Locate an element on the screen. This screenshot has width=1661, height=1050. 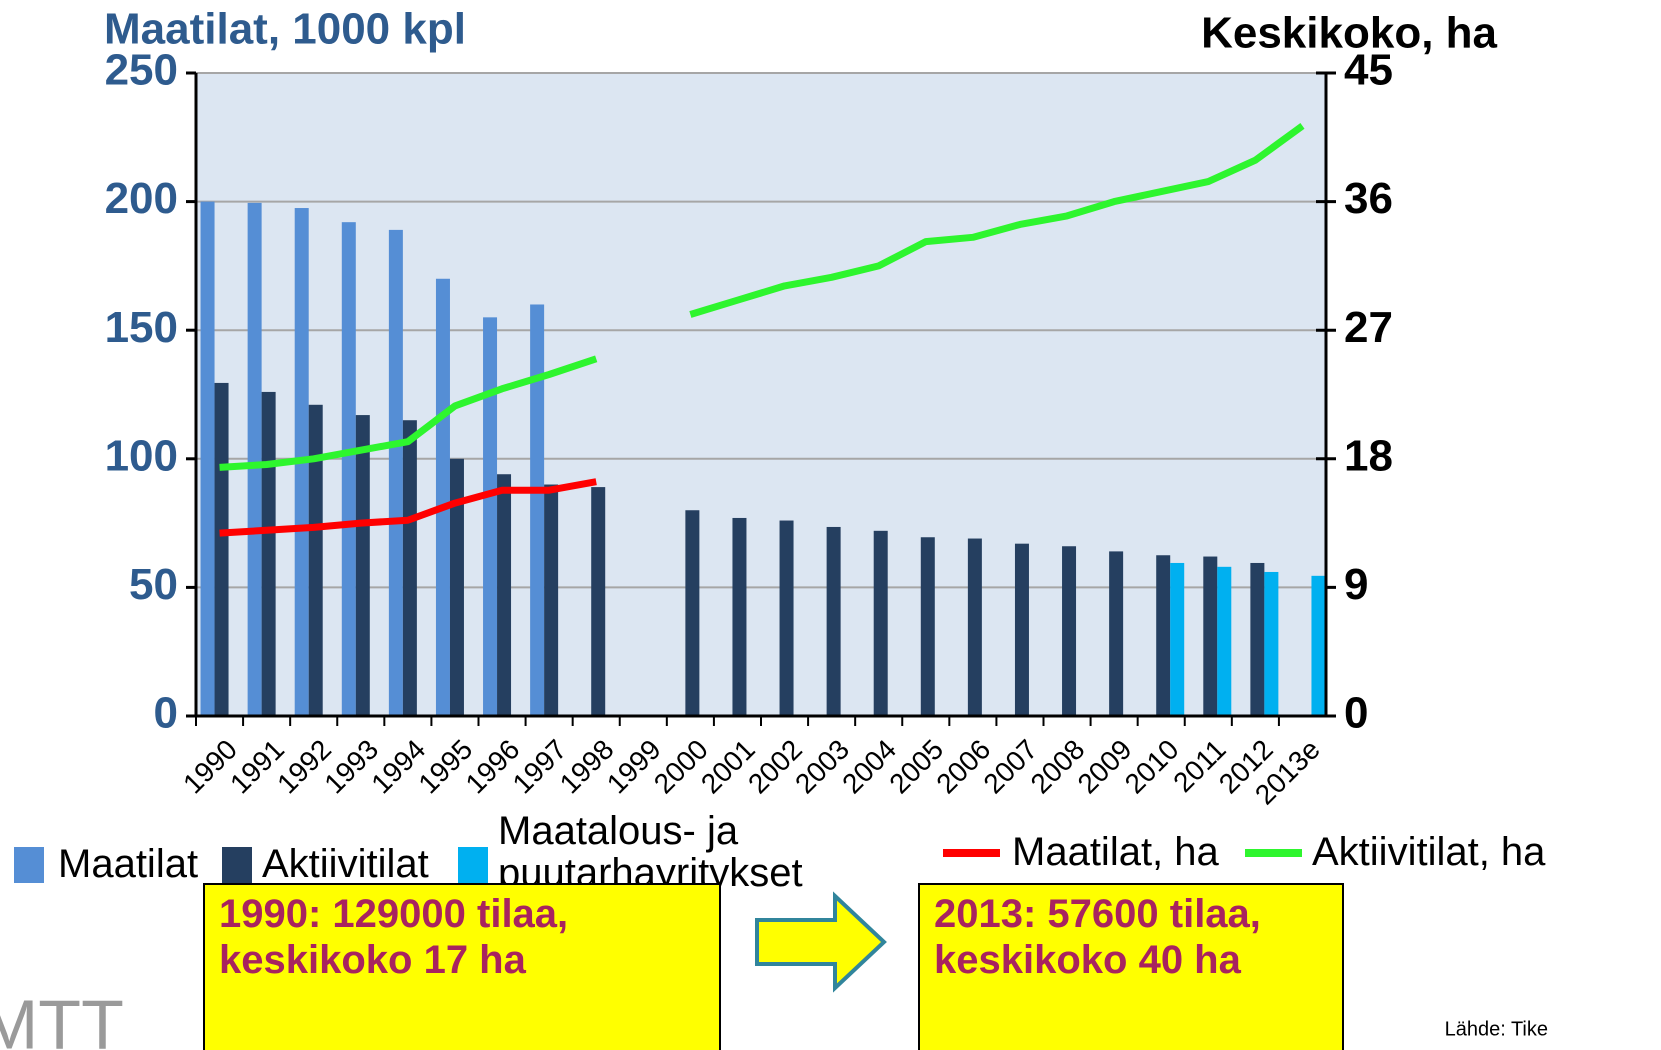
x-tick-label: 2006 is located at coordinates (963, 767).